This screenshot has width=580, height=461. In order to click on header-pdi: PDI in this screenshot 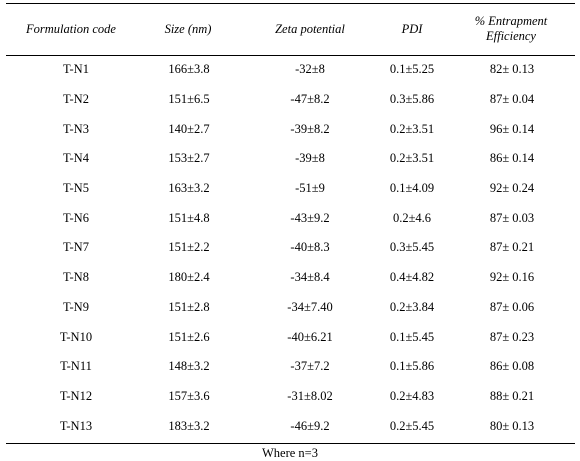, I will do `click(412, 29)`.